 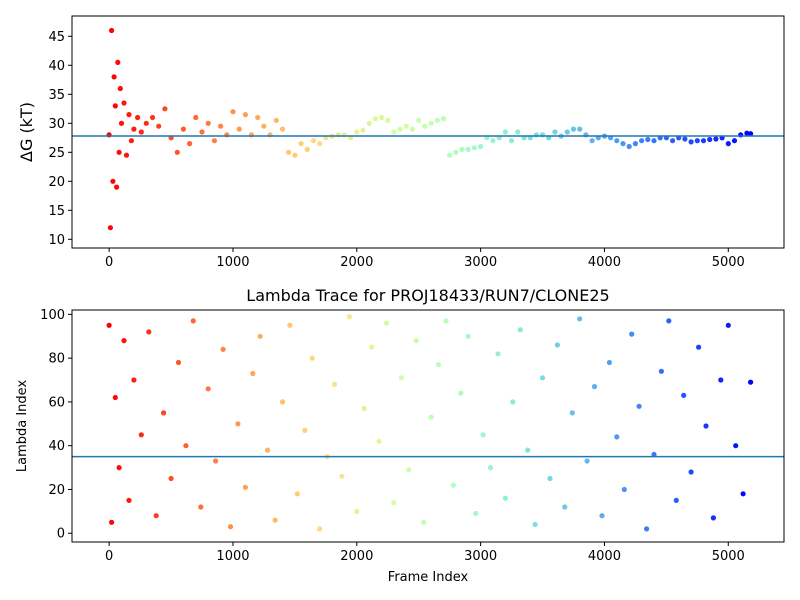 What do you see at coordinates (56, 359) in the screenshot?
I see `lambda-trace-y-tick-label: 80` at bounding box center [56, 359].